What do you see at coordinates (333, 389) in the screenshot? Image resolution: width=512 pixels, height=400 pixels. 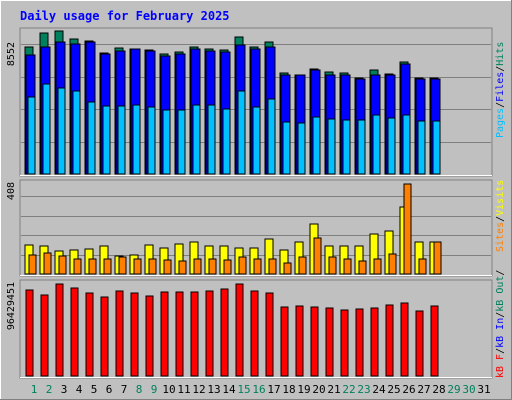 I see `x-label-day-21: 21` at bounding box center [333, 389].